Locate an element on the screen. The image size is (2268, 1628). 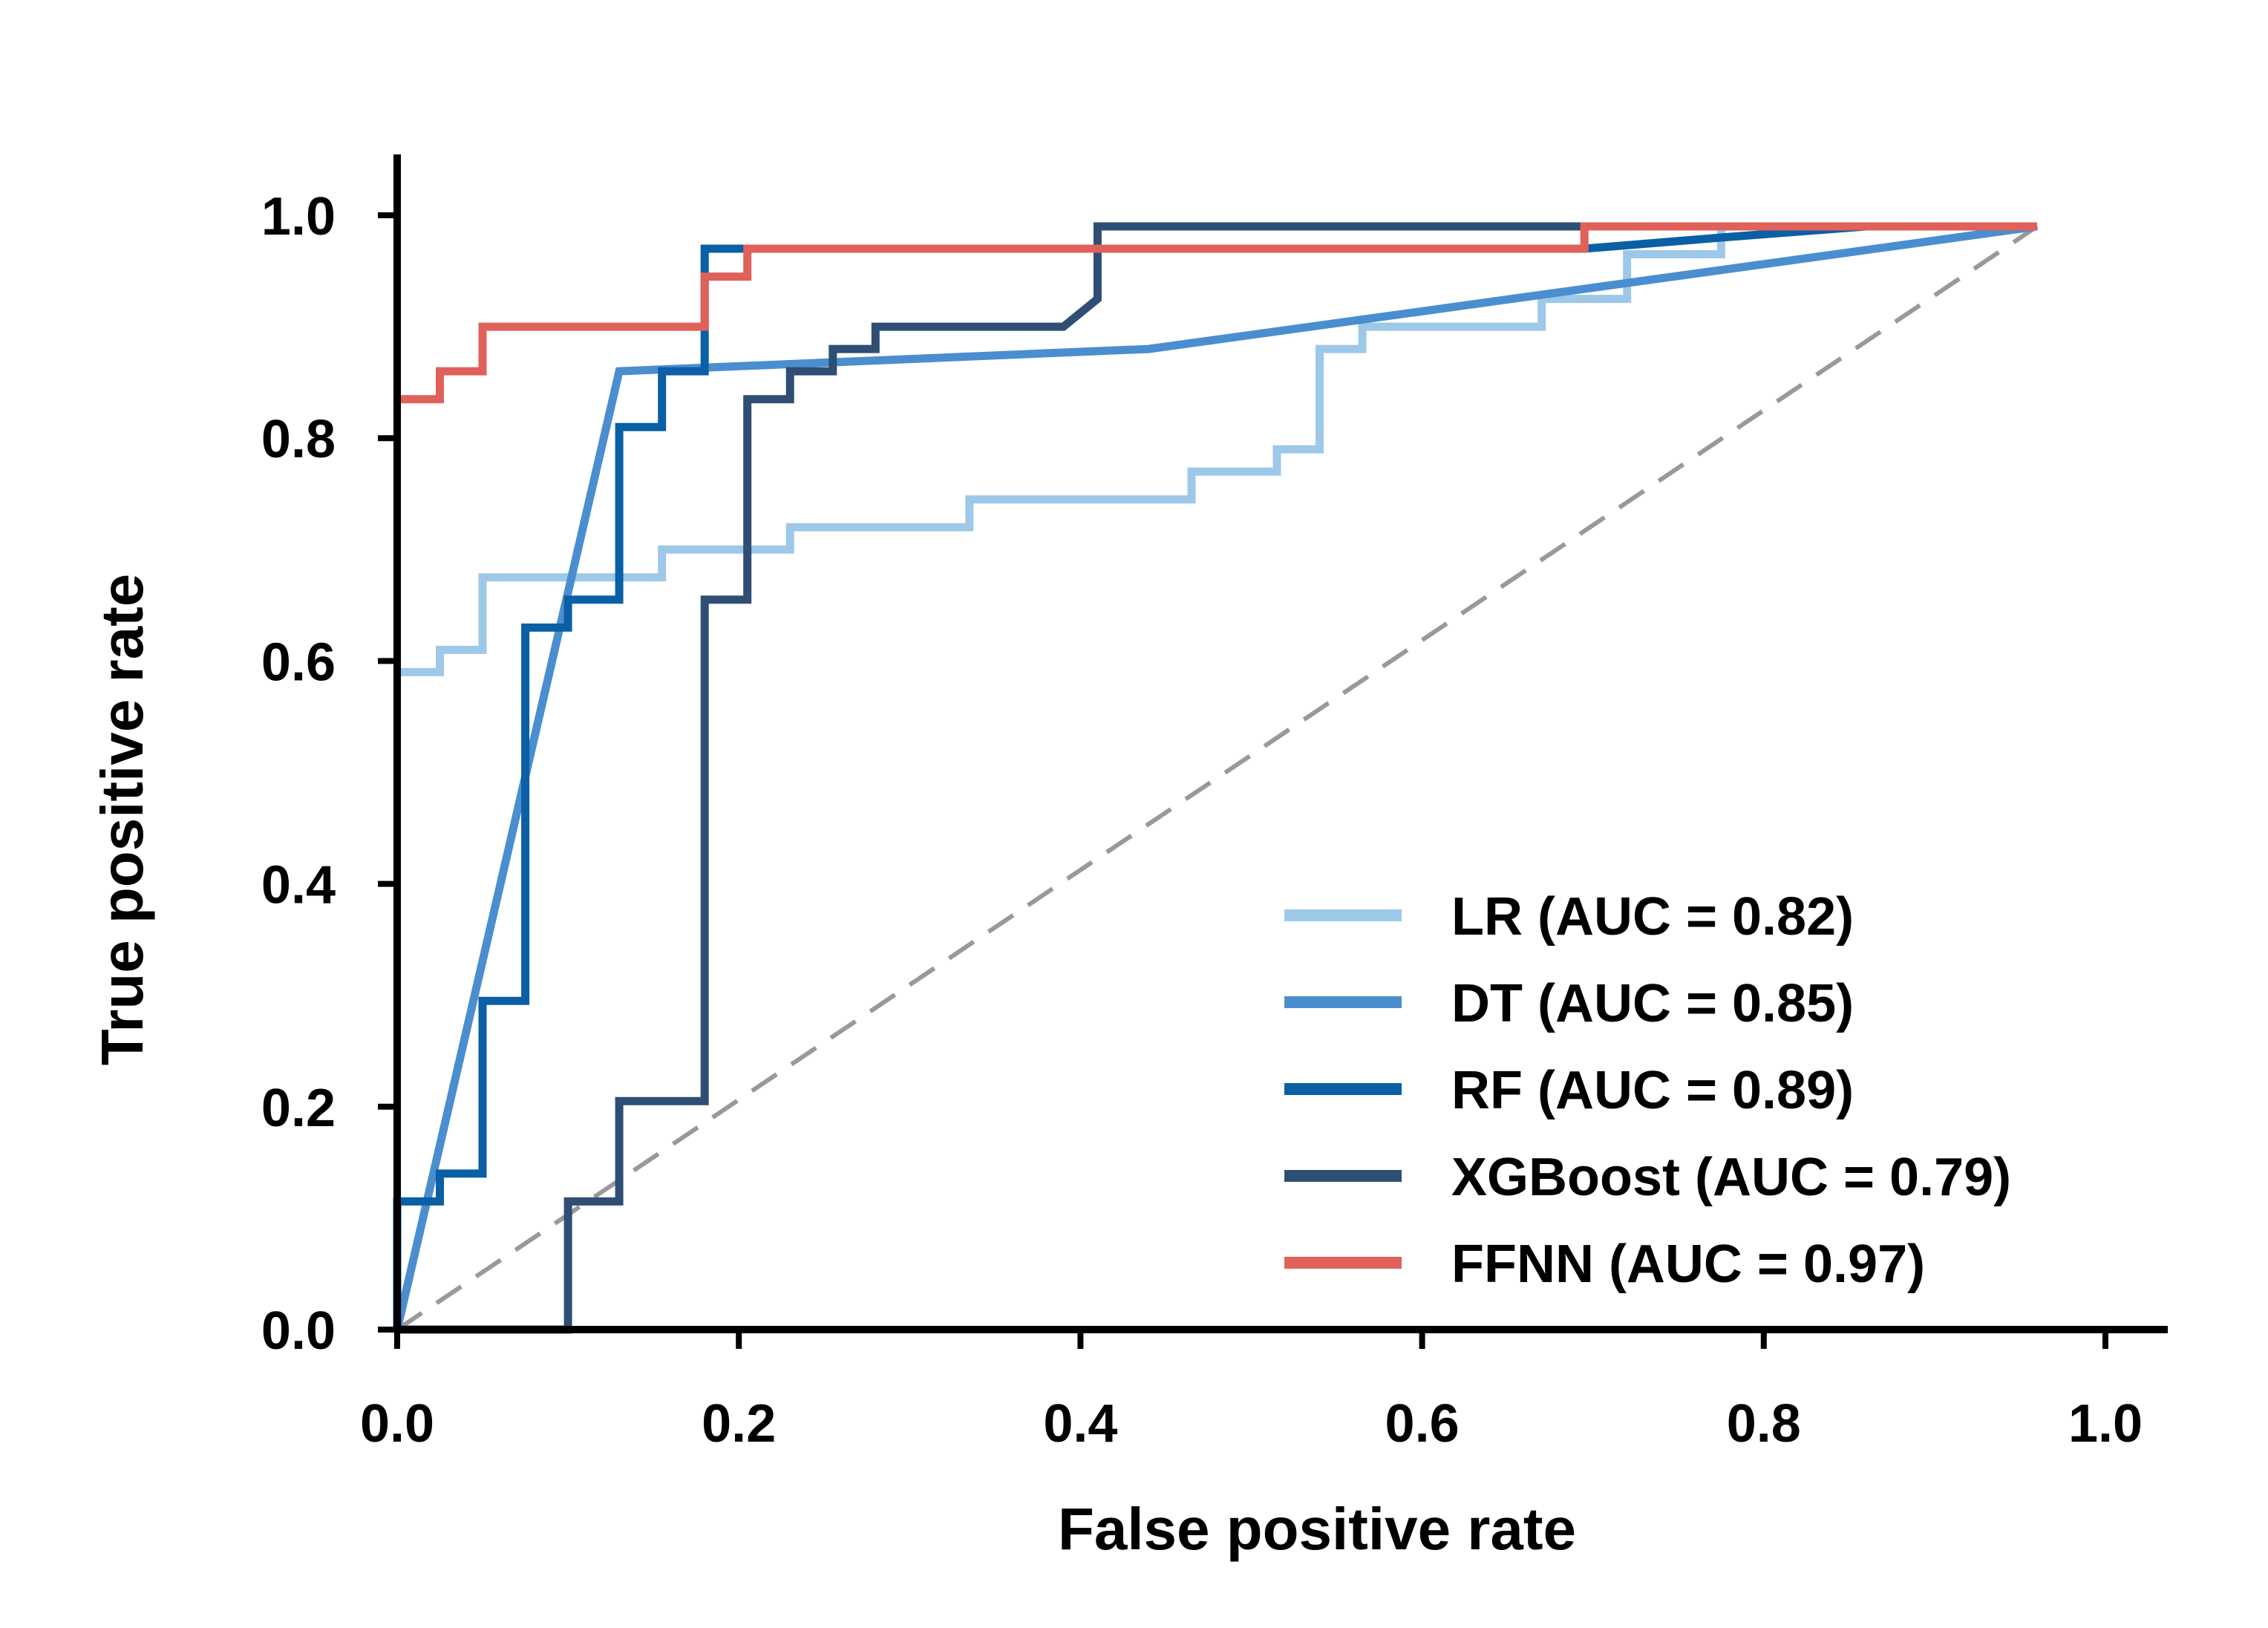
y-tick-label: 0.8 is located at coordinates (298, 439).